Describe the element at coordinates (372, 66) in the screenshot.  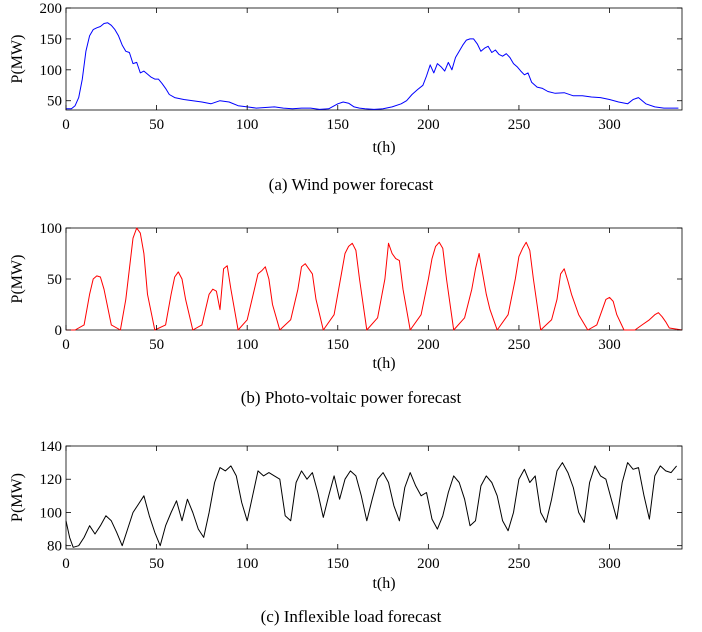
I see `series-line-wind` at that location.